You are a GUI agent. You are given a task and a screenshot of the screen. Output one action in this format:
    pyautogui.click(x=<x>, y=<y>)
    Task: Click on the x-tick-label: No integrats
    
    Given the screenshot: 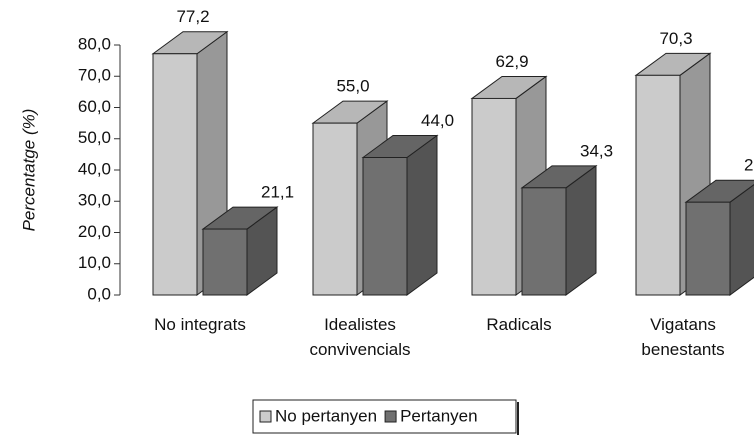 What is the action you would take?
    pyautogui.click(x=200, y=324)
    